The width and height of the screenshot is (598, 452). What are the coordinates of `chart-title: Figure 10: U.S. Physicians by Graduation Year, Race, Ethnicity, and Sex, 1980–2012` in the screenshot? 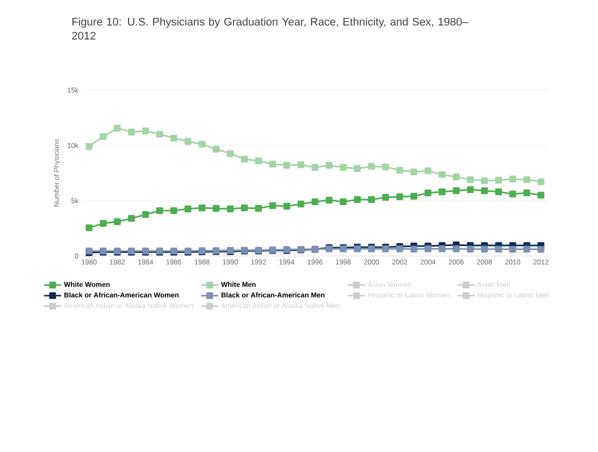 It's located at (270, 29).